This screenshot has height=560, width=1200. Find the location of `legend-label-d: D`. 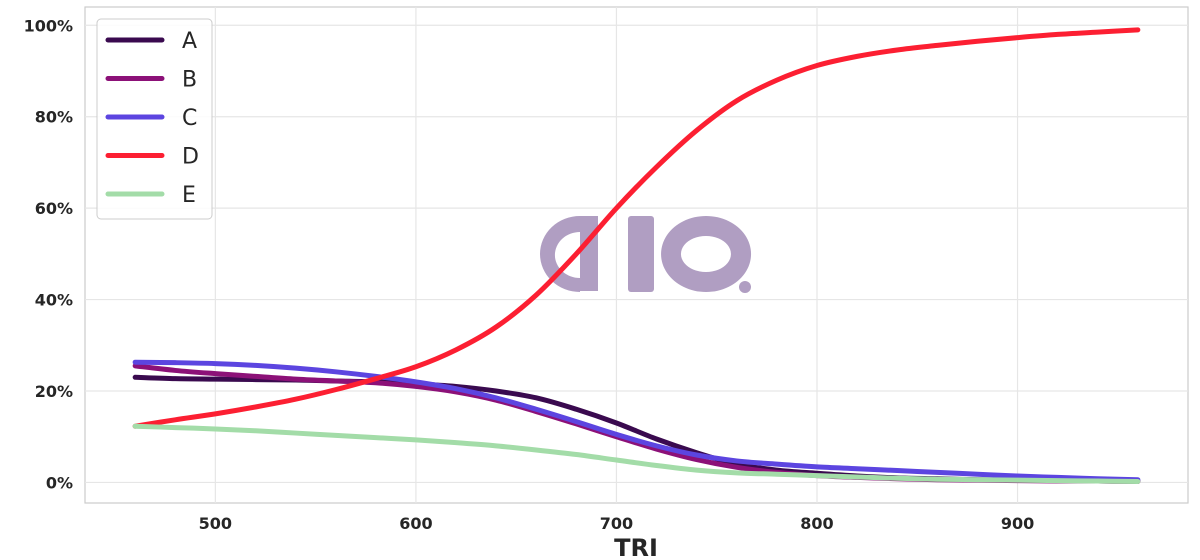

legend-label-d: D is located at coordinates (190, 157).